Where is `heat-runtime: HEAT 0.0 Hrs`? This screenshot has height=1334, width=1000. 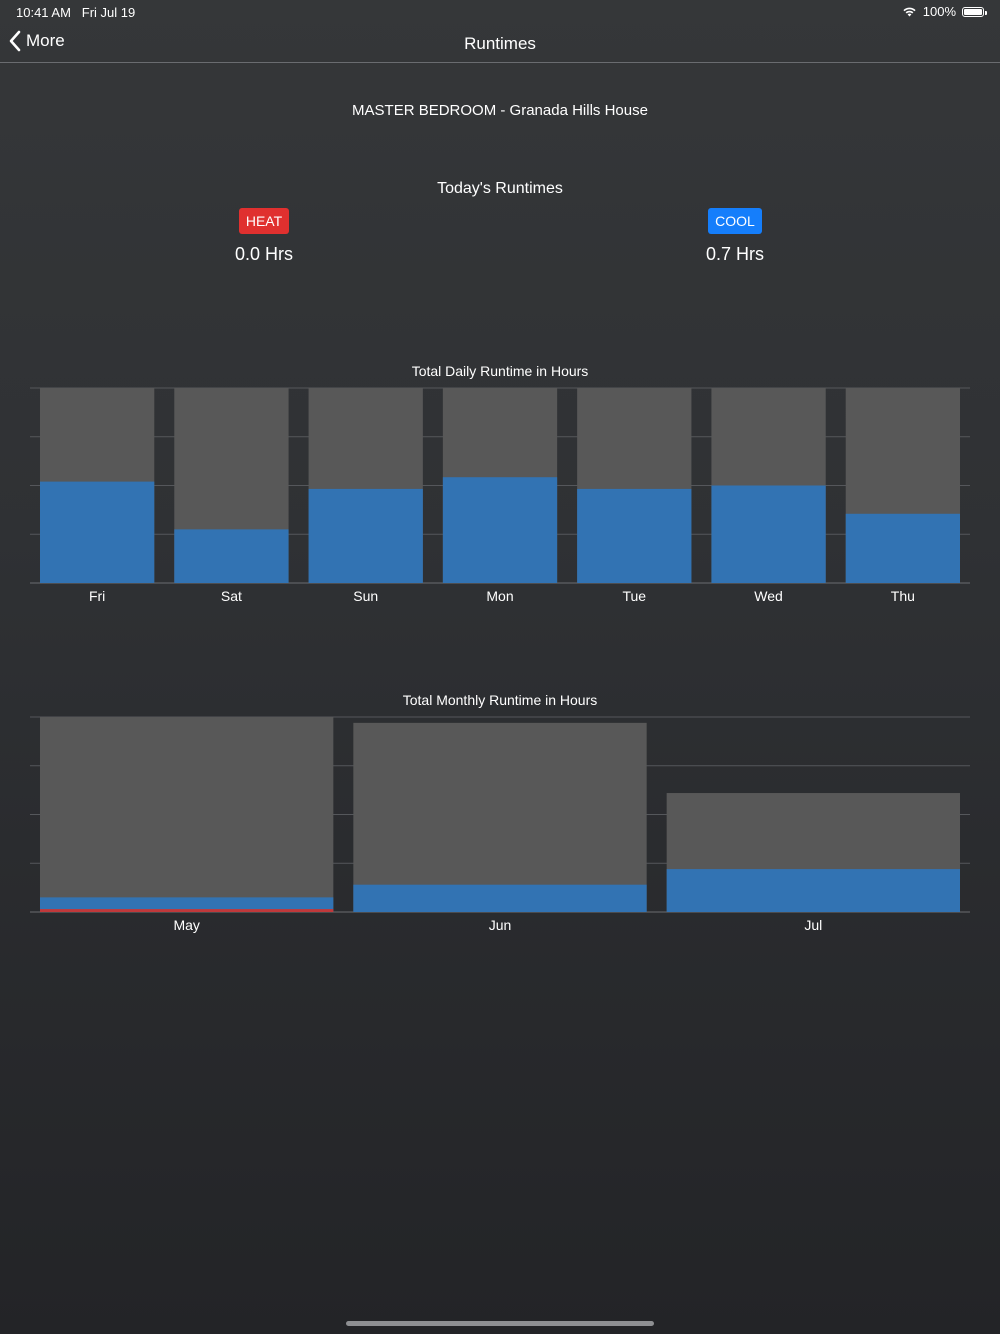 heat-runtime: HEAT 0.0 Hrs is located at coordinates (264, 236).